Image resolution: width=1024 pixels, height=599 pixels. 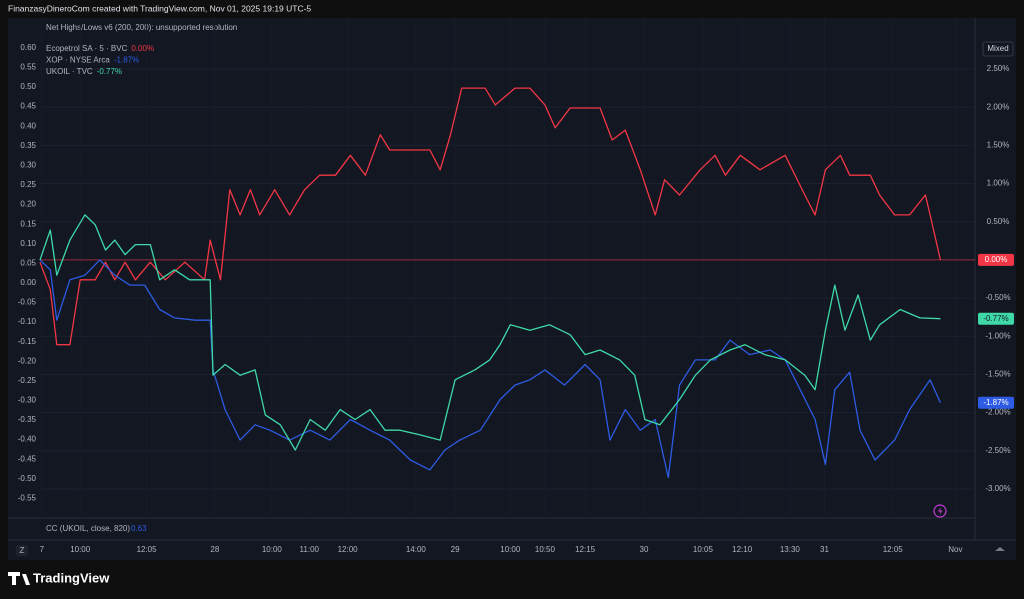 What do you see at coordinates (997, 335) in the screenshot?
I see `y2-tick-label: -1.00%` at bounding box center [997, 335].